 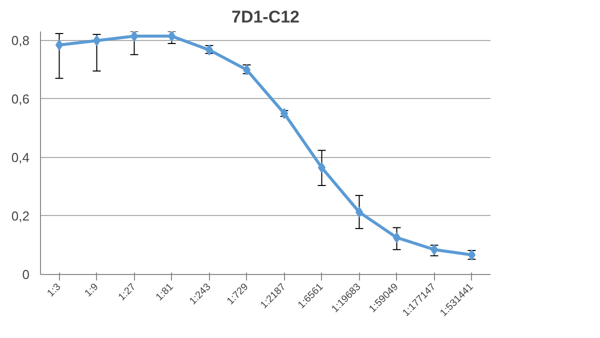 I want to click on y-tick-label: 0,2, so click(x=20, y=216).